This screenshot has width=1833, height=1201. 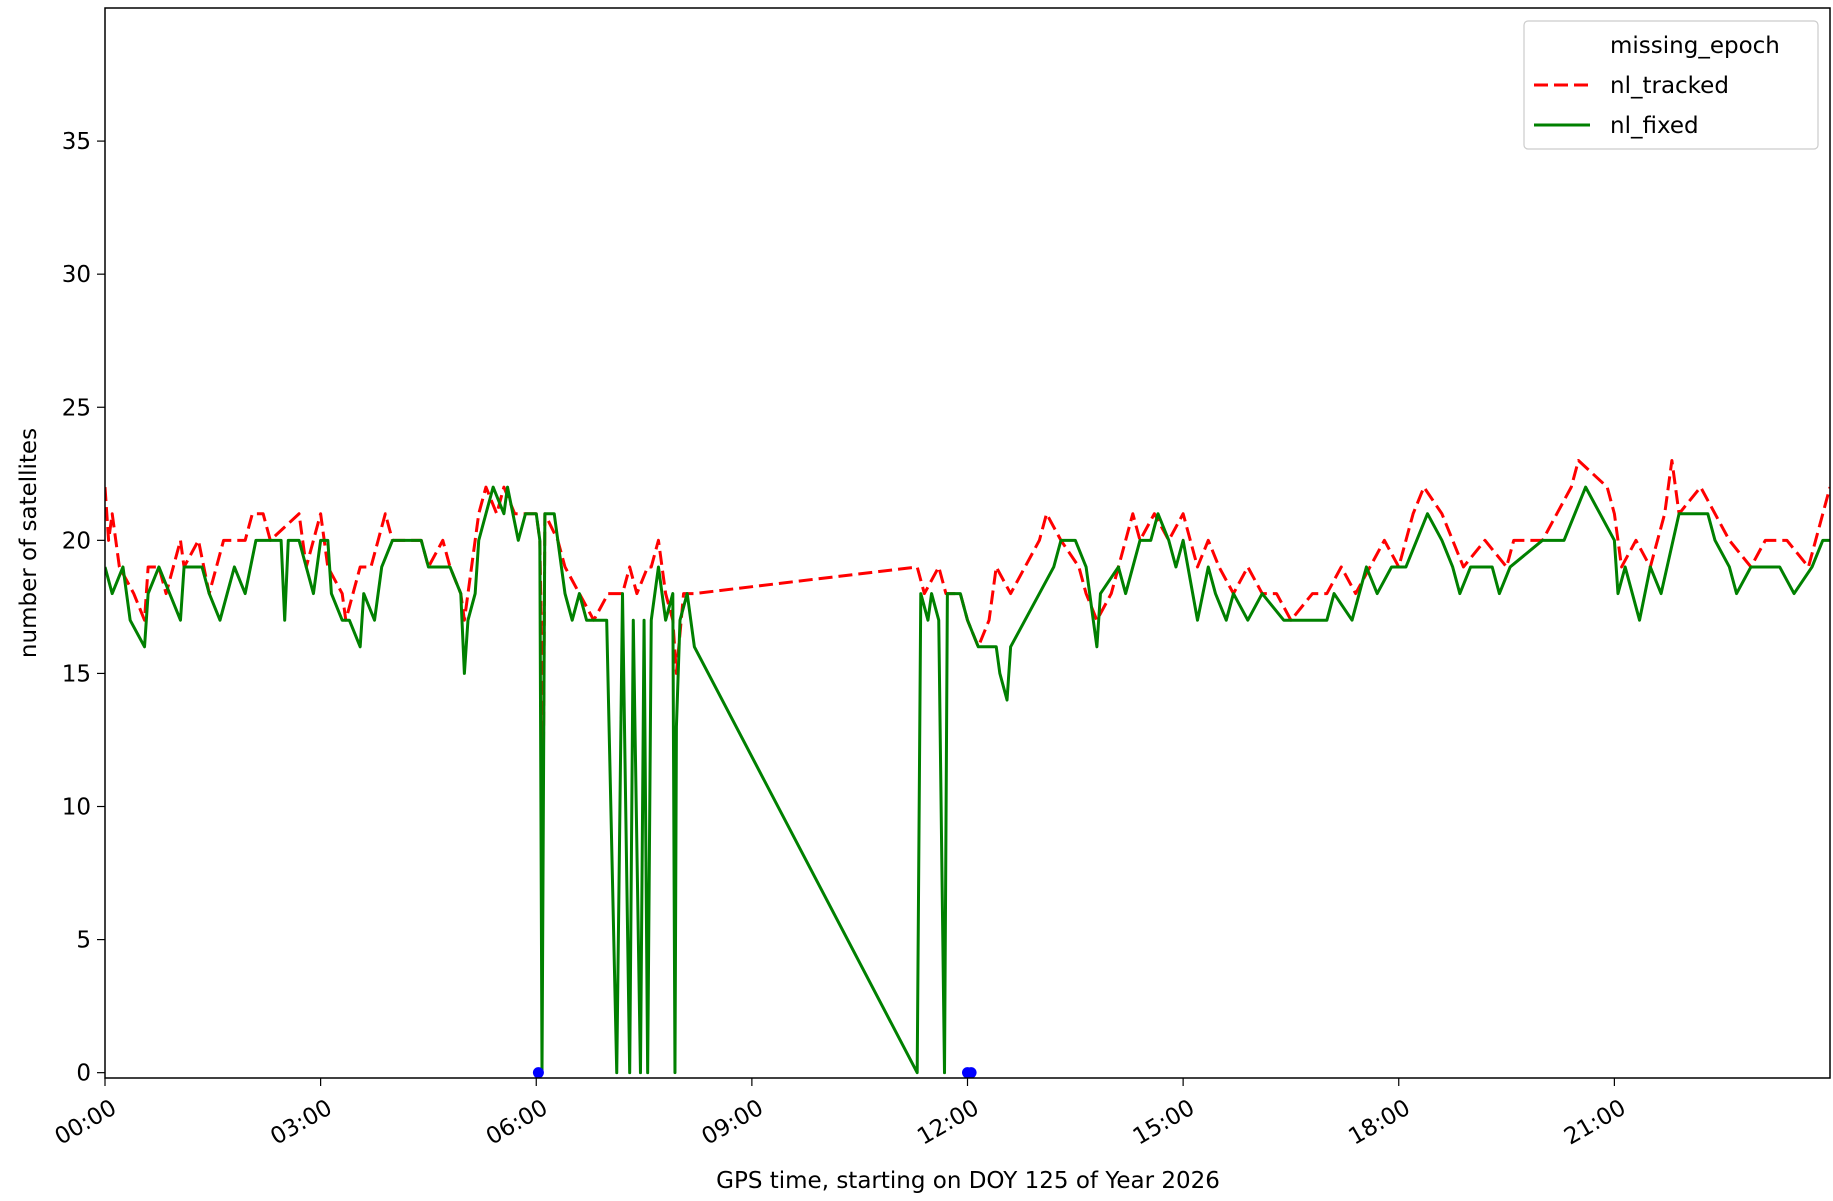 I want to click on x-tick-label: 09:00, so click(x=732, y=1123).